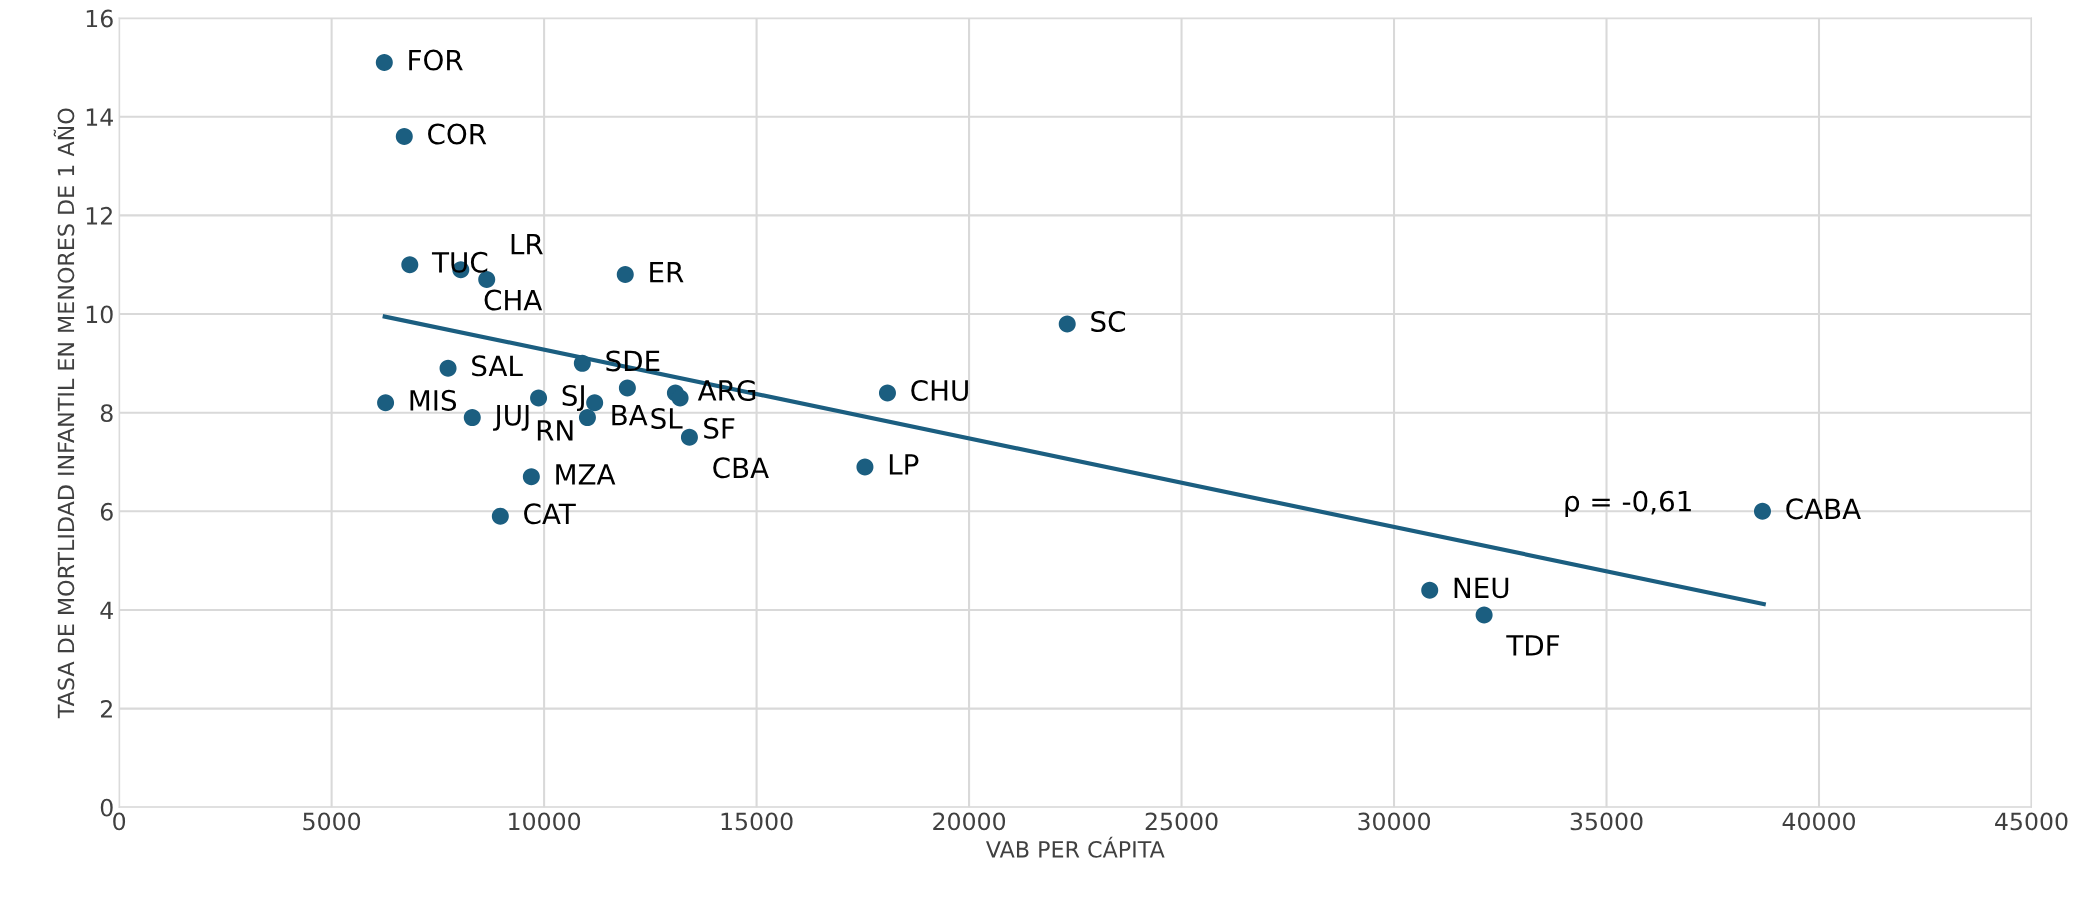  What do you see at coordinates (106, 807) in the screenshot?
I see `y-tick-label: 0` at bounding box center [106, 807].